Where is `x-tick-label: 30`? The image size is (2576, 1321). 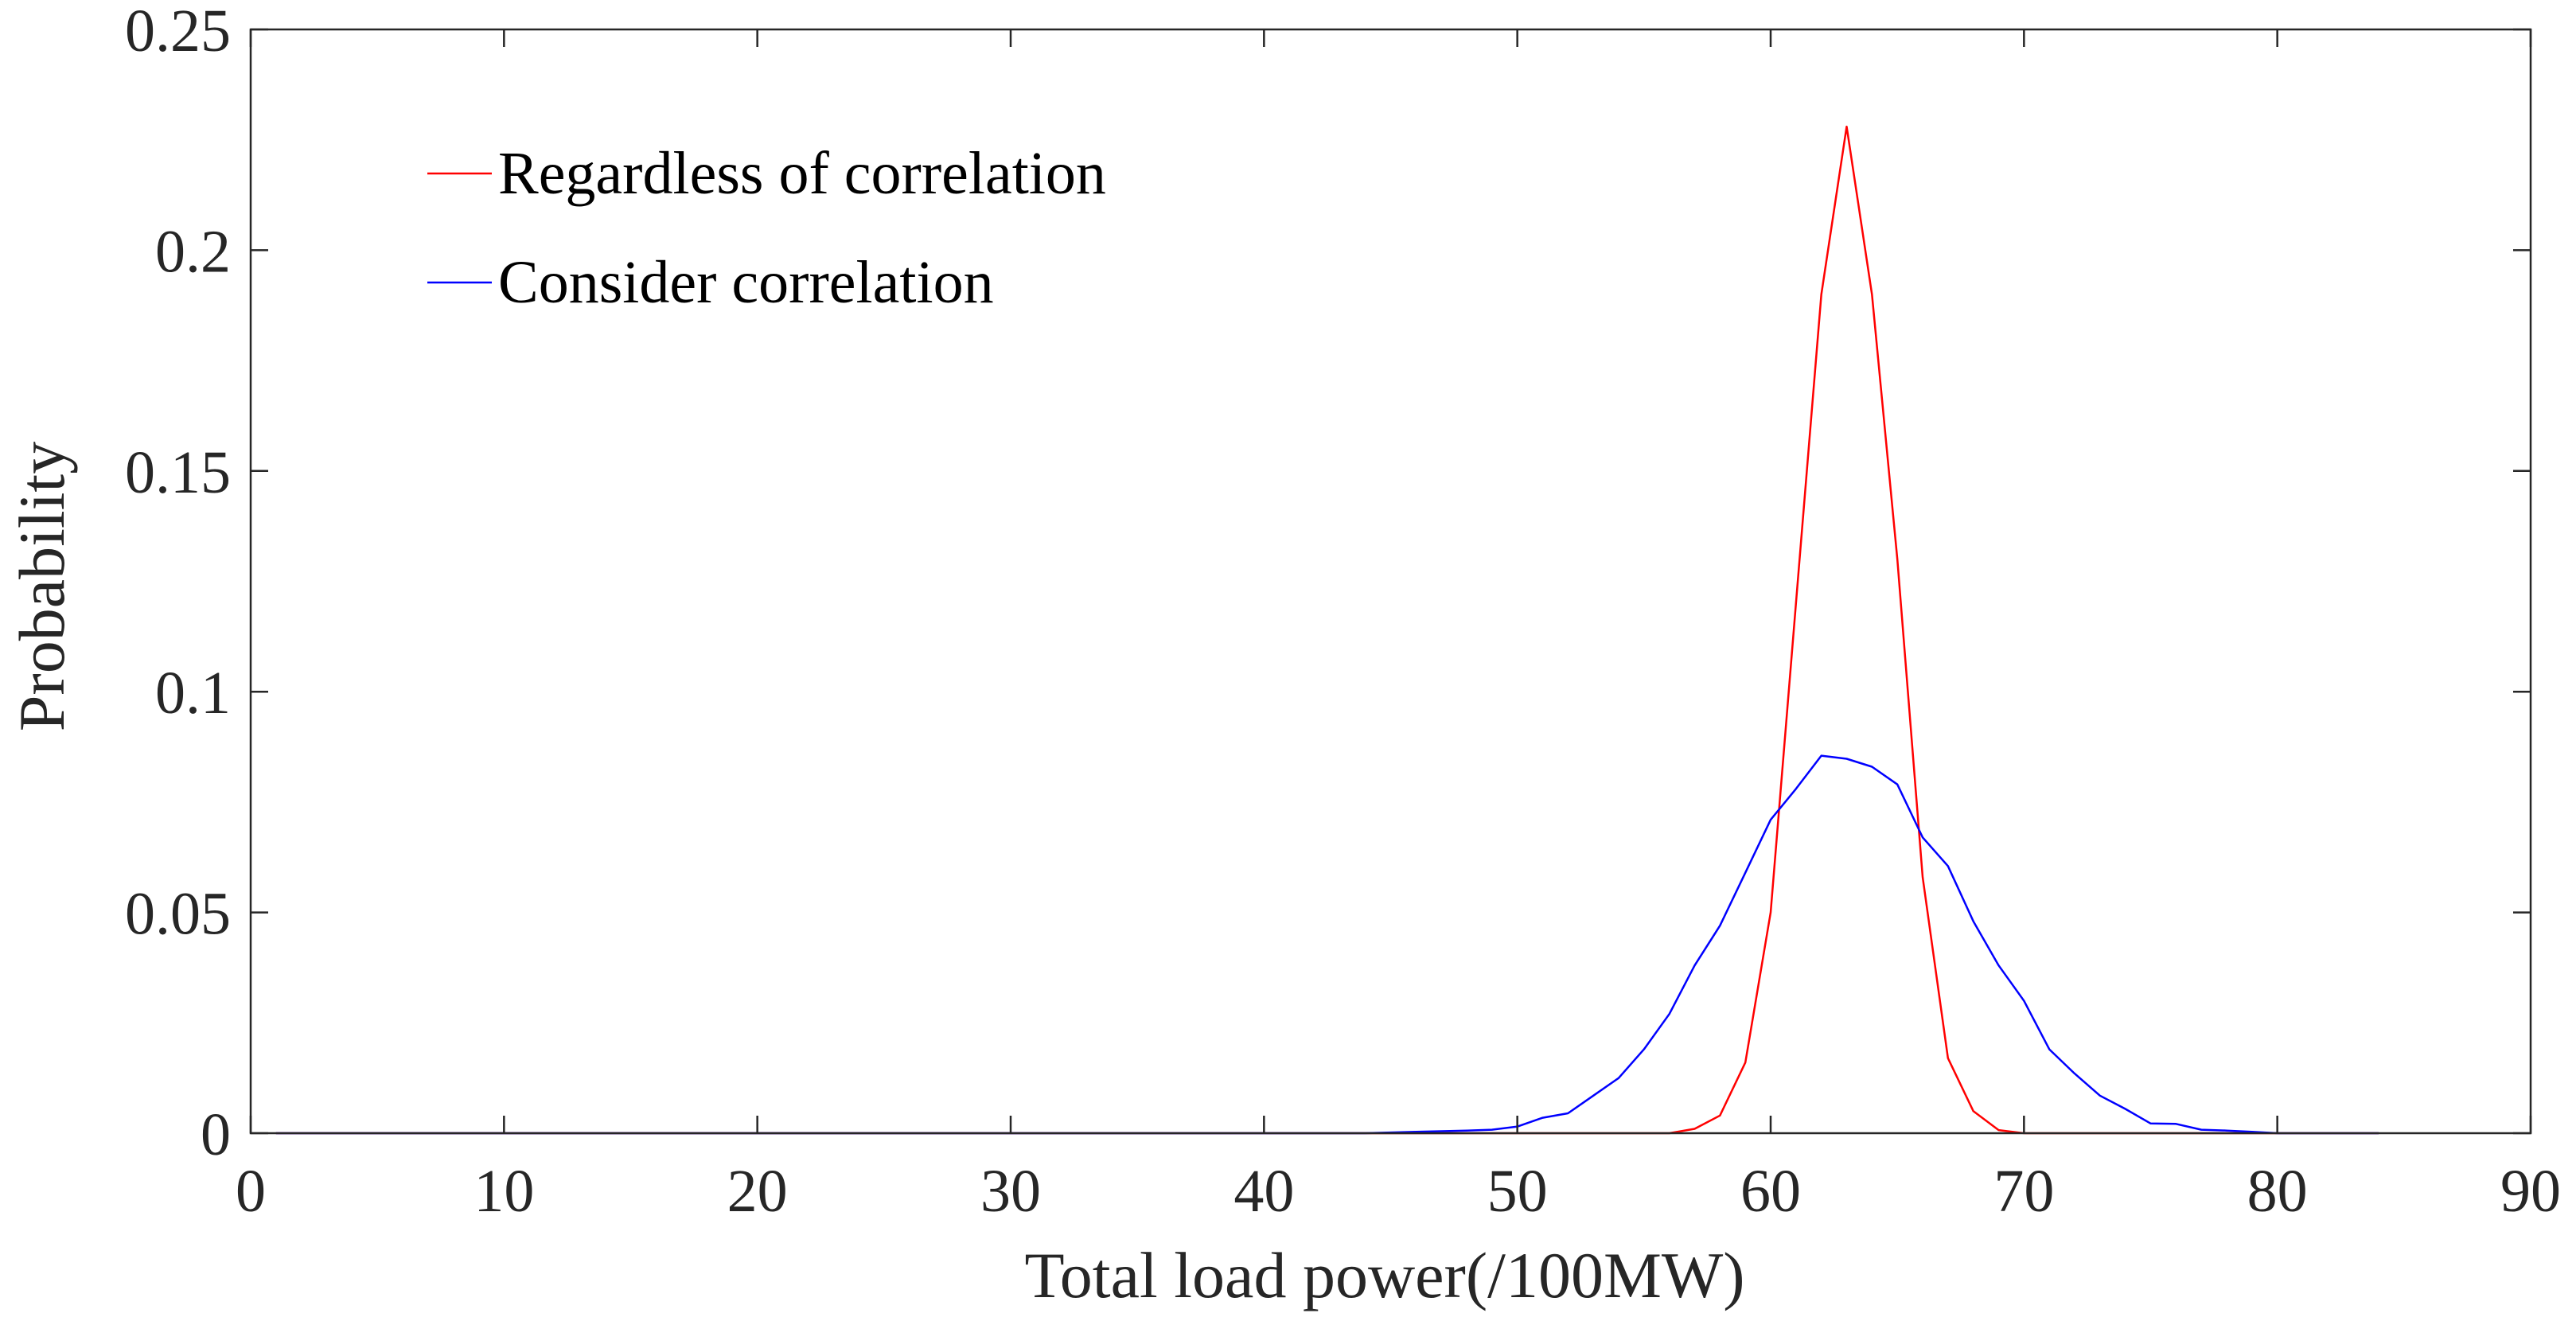
x-tick-label: 30 is located at coordinates (1010, 1191).